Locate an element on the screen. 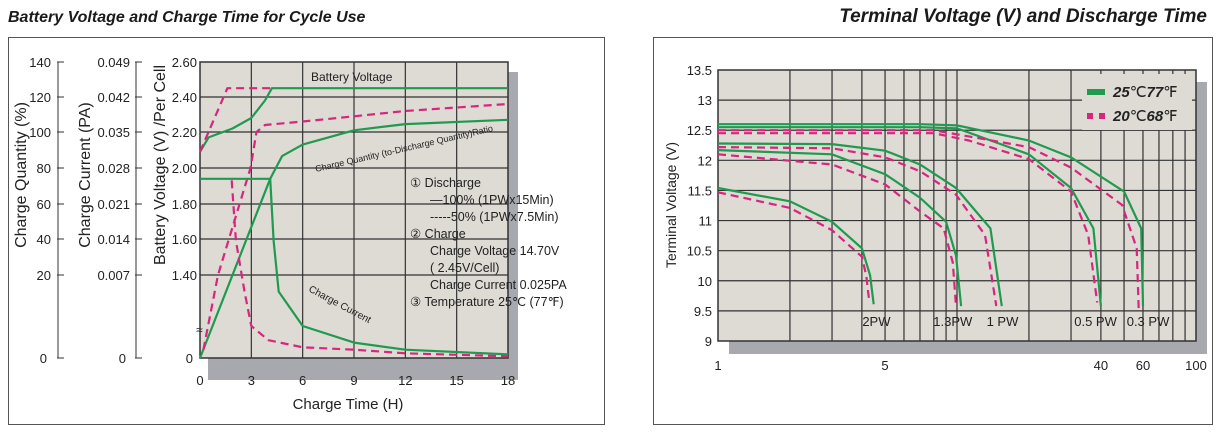  y-axis-title: Charge Current (PA) is located at coordinates (85, 175).